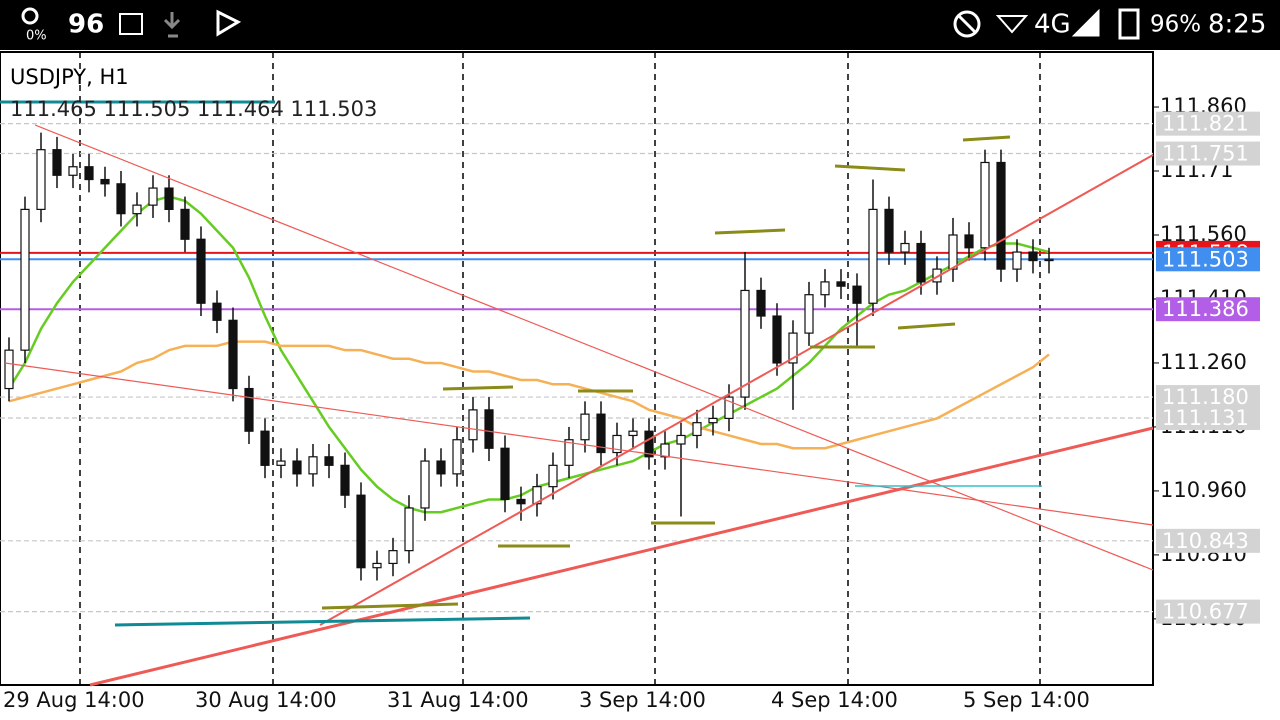  I want to click on price-label: 111.180, so click(1205, 397).